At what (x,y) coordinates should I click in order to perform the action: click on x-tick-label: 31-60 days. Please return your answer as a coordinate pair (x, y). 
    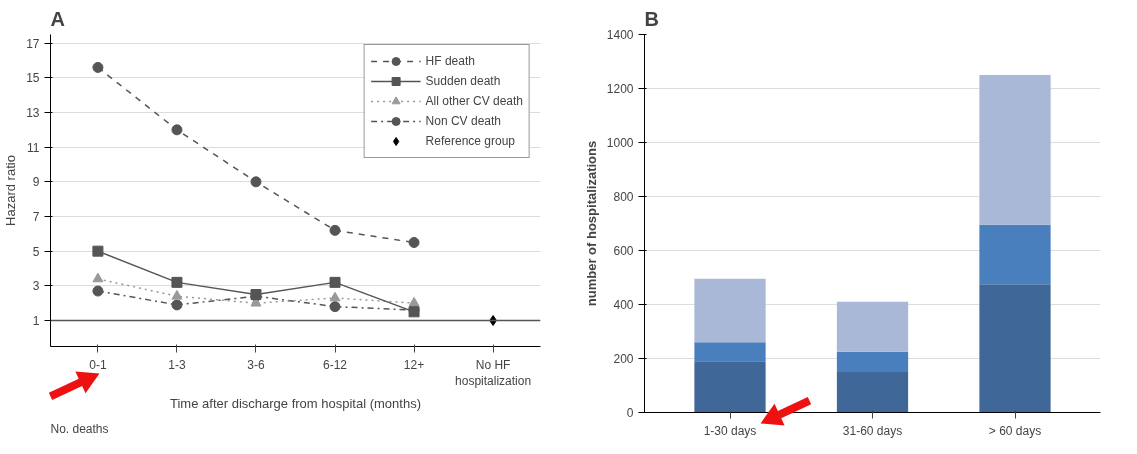
    Looking at the image, I should click on (872, 430).